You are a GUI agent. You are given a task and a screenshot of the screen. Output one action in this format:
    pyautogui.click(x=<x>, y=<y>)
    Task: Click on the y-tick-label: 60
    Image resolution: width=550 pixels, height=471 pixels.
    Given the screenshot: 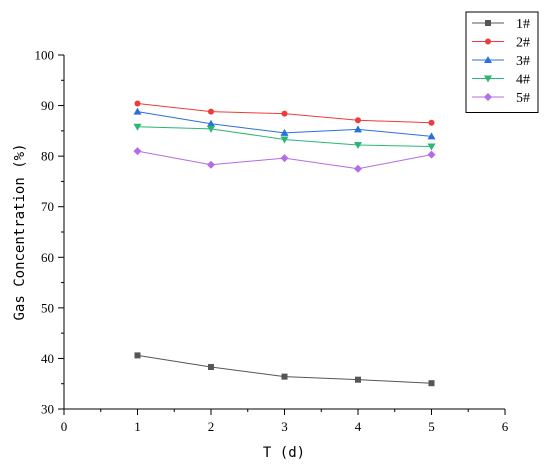 What is the action you would take?
    pyautogui.click(x=47, y=257)
    